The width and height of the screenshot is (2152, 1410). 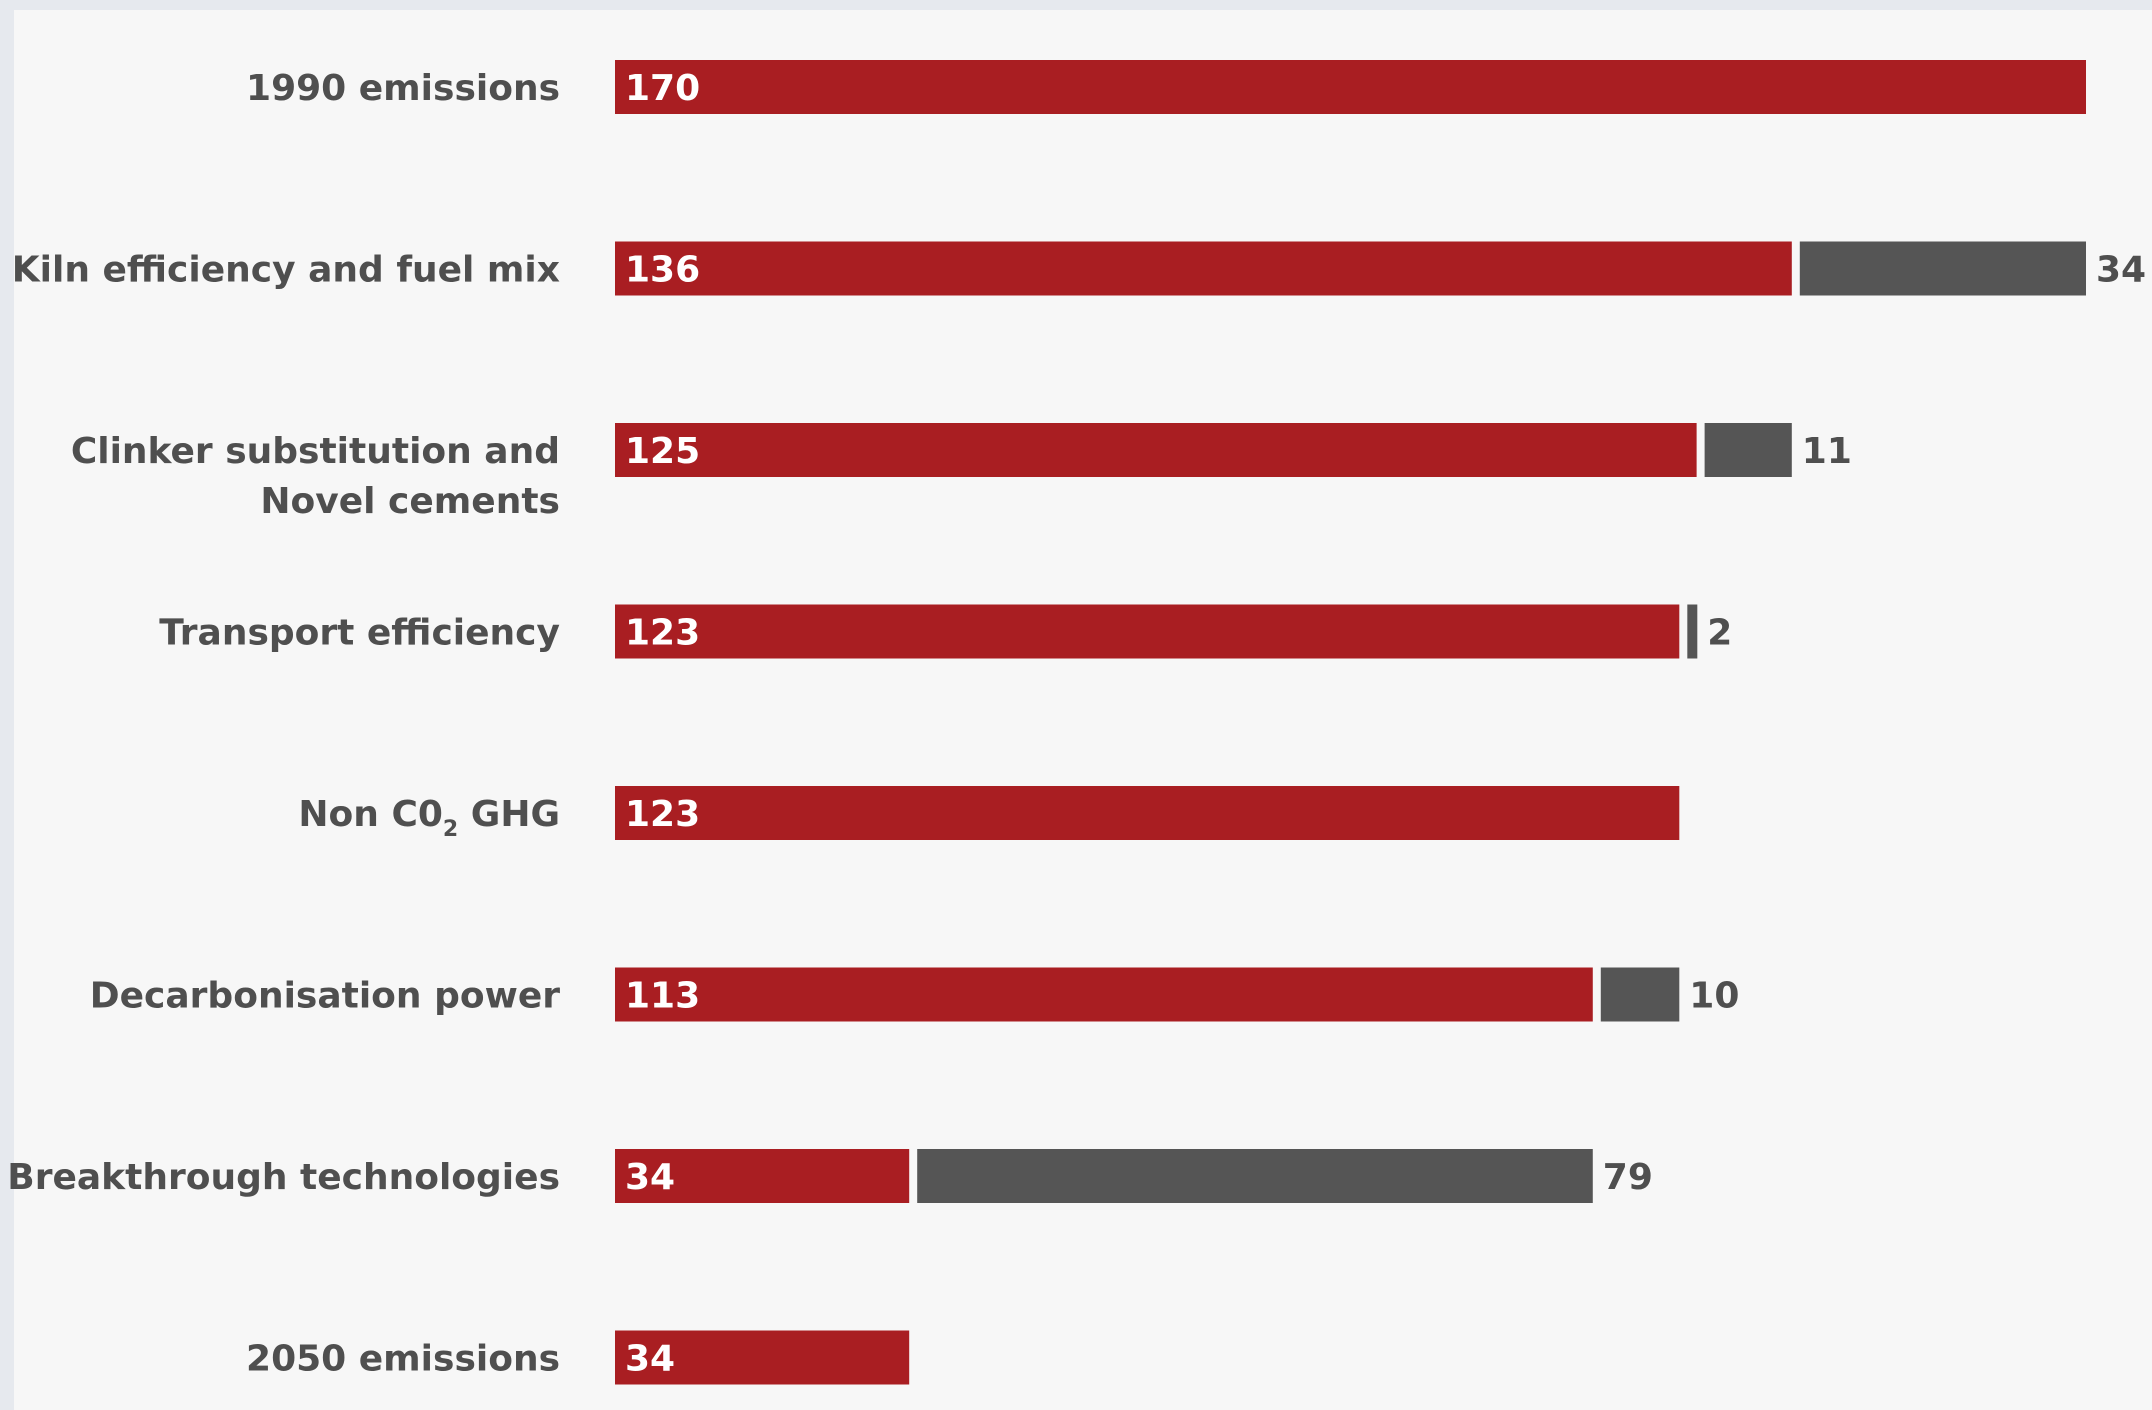 What do you see at coordinates (1628, 1177) in the screenshot?
I see `reduction-value-label: 79` at bounding box center [1628, 1177].